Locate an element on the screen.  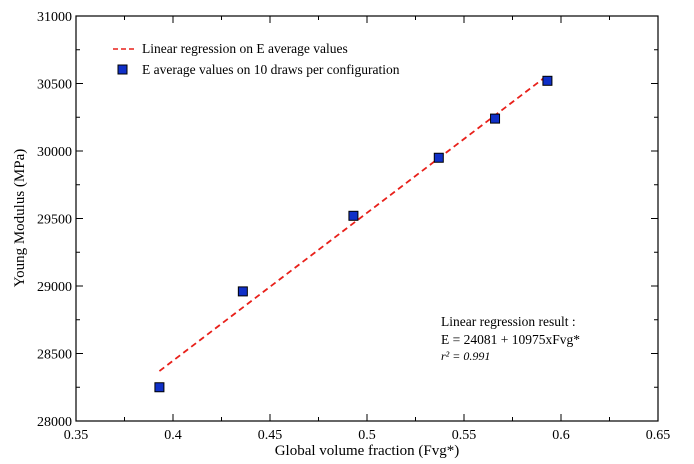
x-tick-label: 0.65 is located at coordinates (658, 435).